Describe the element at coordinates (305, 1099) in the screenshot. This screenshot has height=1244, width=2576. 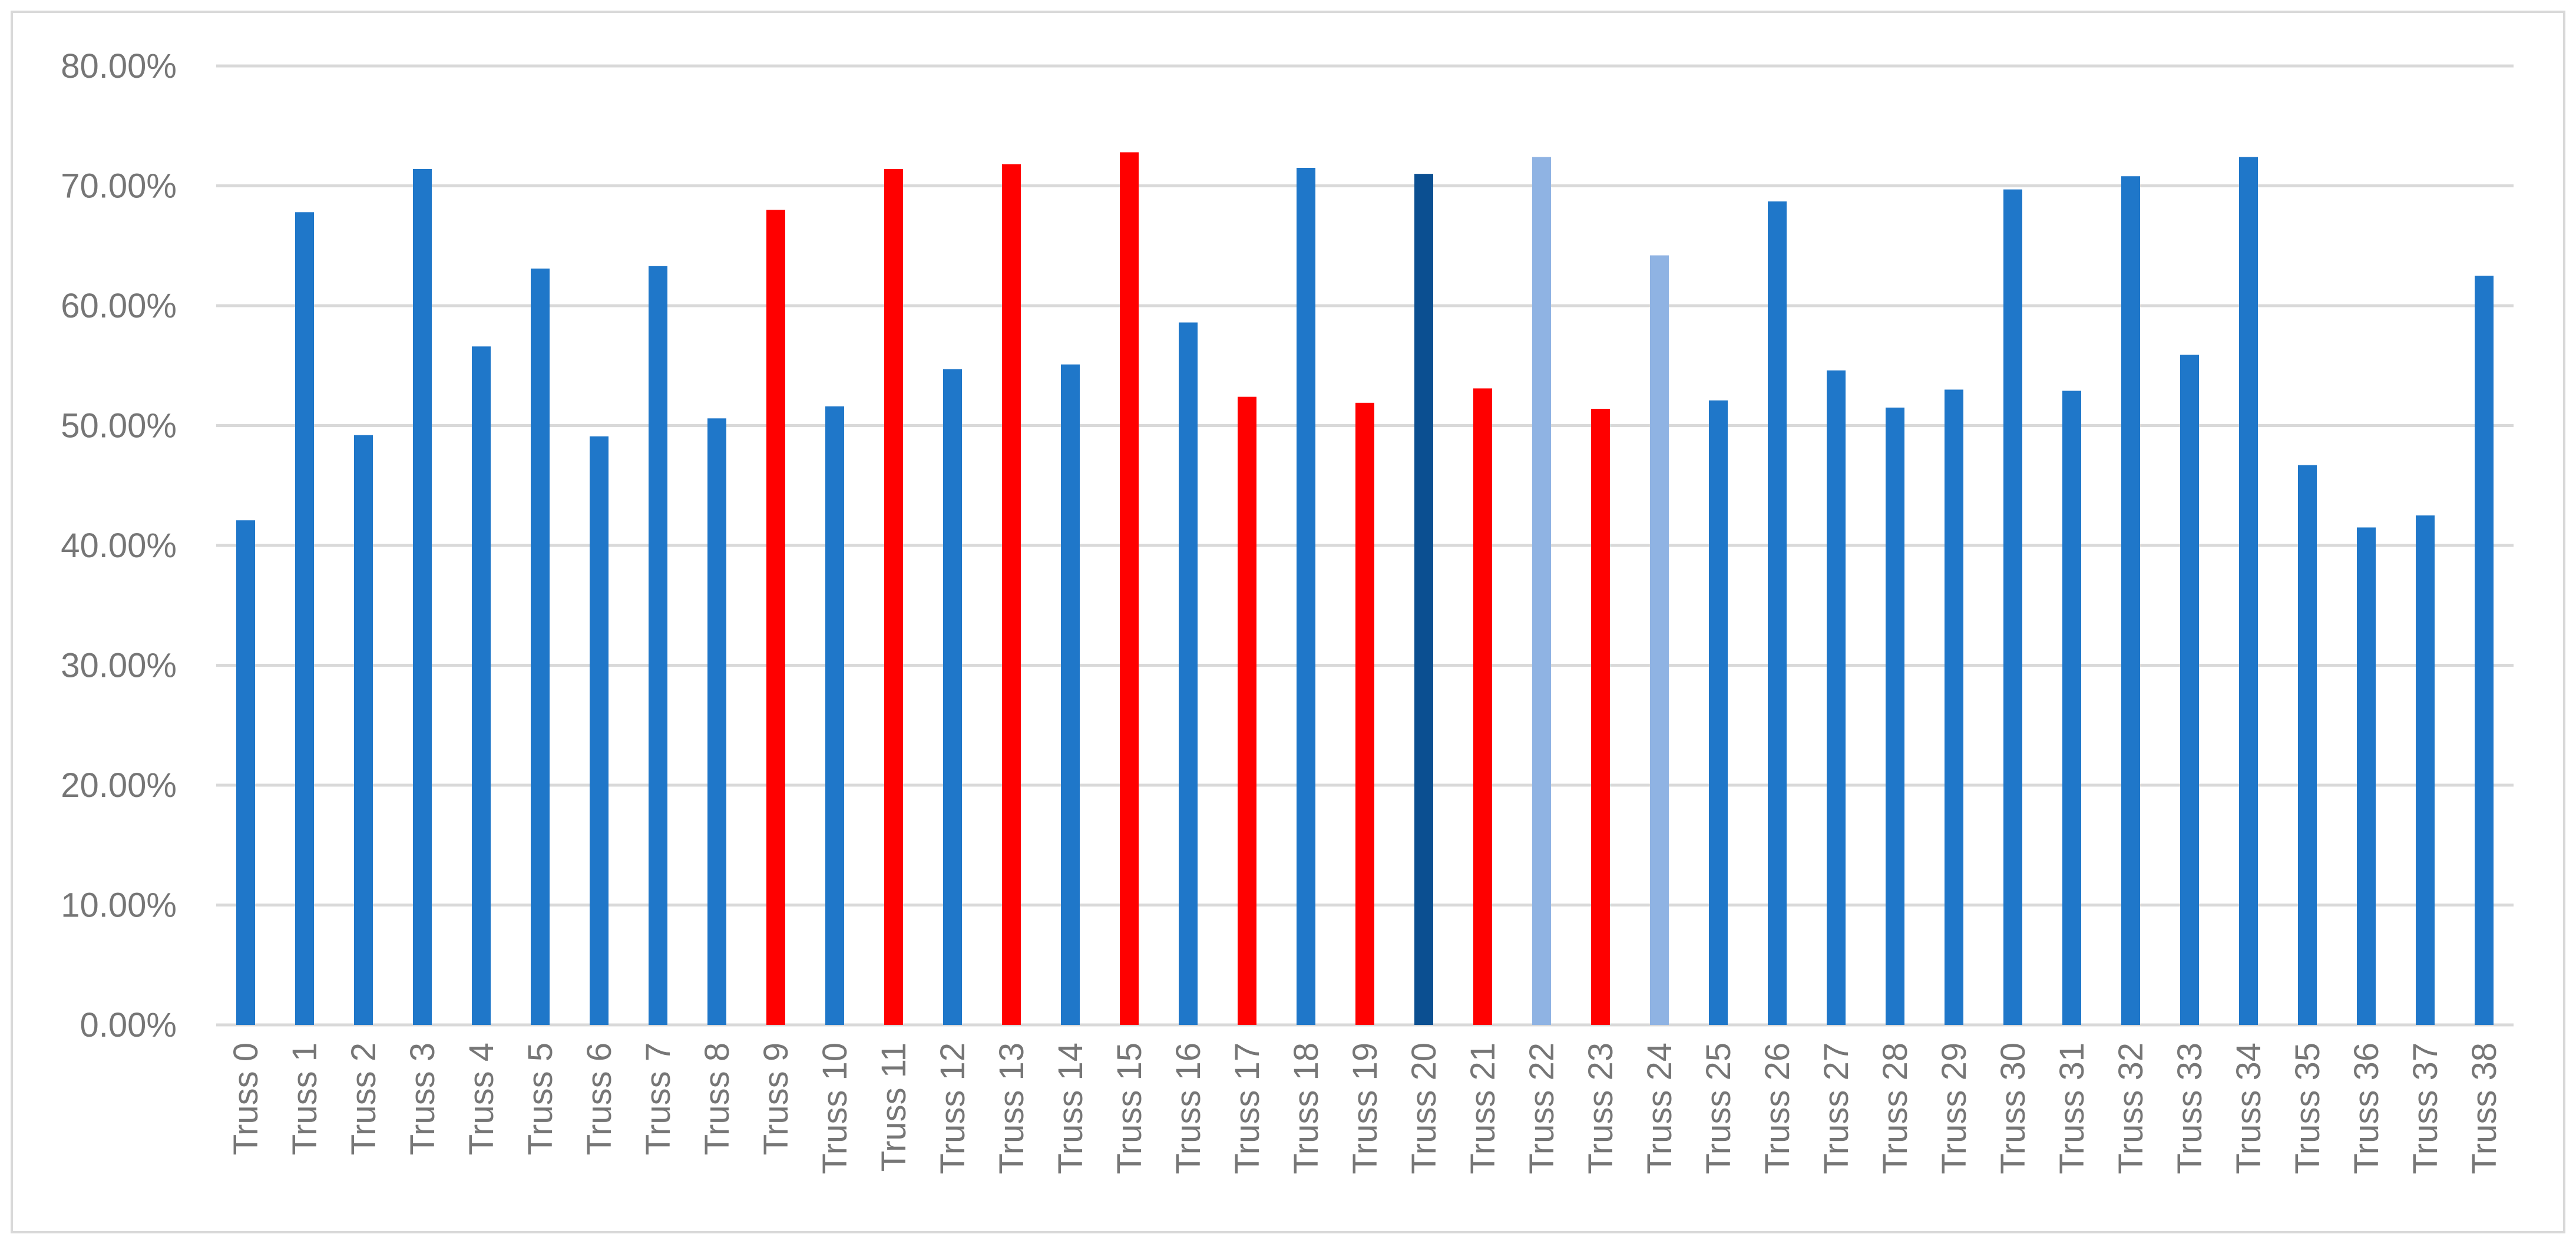
I see `x-tick-label: Truss 1` at that location.